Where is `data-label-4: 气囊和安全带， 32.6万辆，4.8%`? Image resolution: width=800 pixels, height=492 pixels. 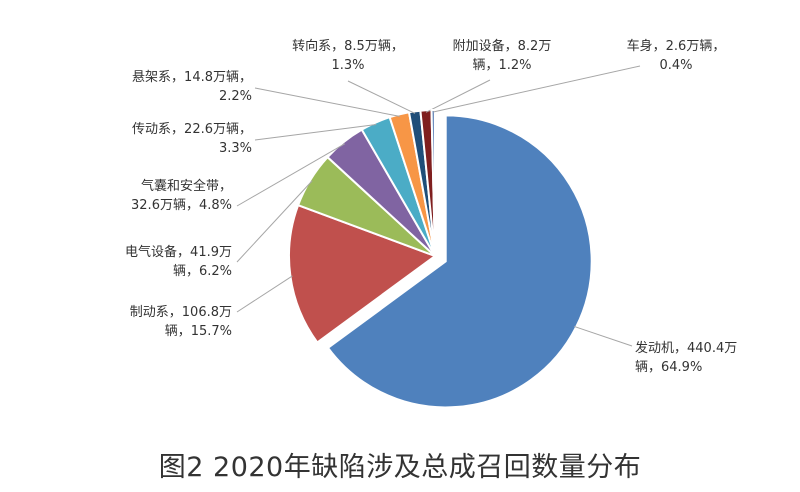
data-label-4: 气囊和安全带， 32.6万辆，4.8% is located at coordinates (181, 195).